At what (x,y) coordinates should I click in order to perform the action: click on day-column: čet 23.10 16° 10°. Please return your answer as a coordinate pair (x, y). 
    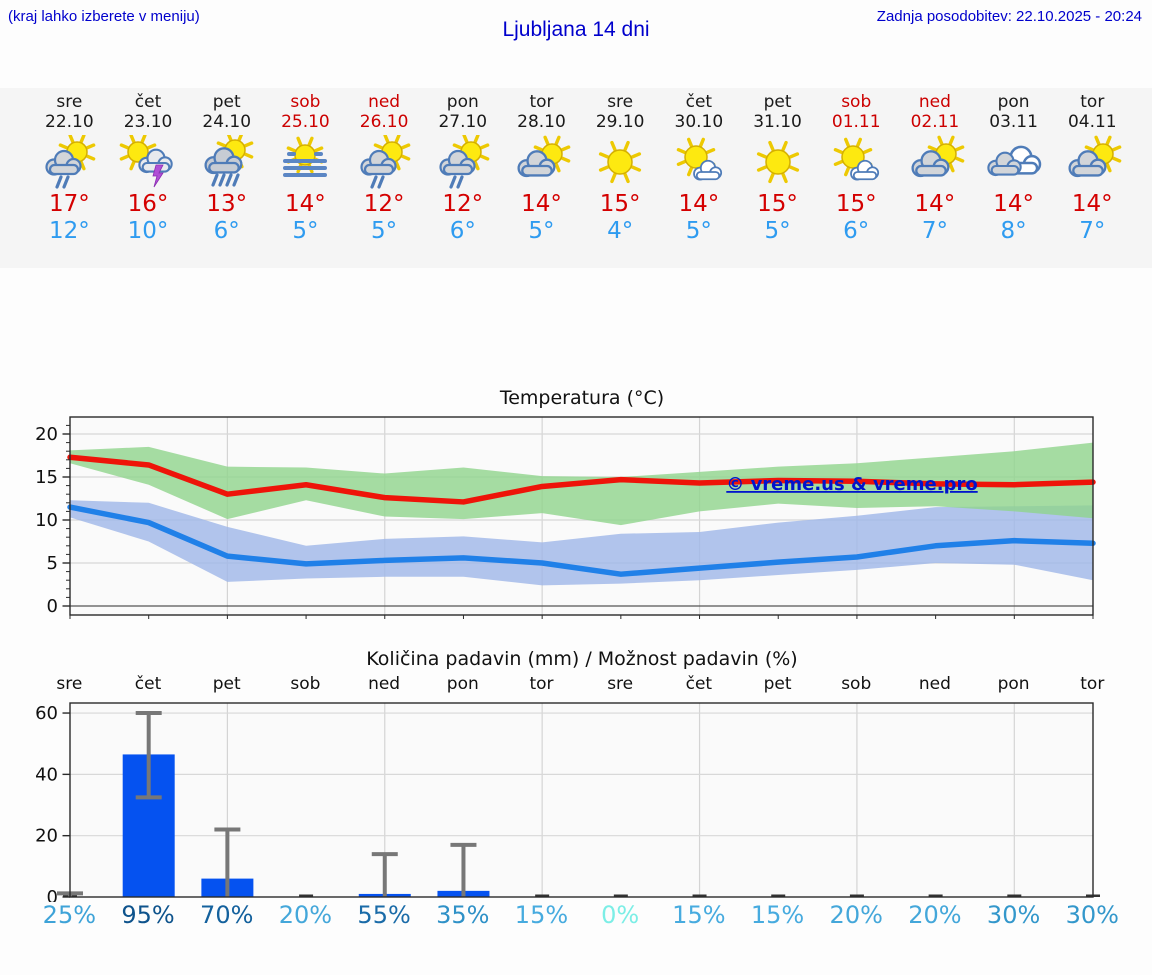
    Looking at the image, I should click on (148, 166).